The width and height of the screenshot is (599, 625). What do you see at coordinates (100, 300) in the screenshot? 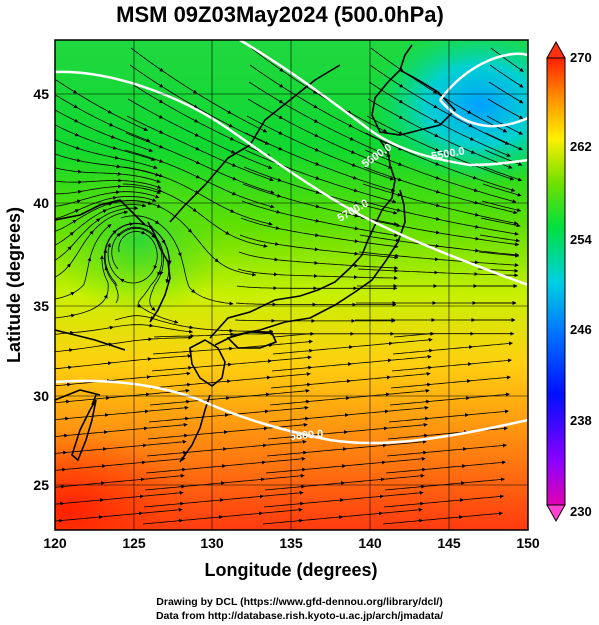
I see `china-coast` at bounding box center [100, 300].